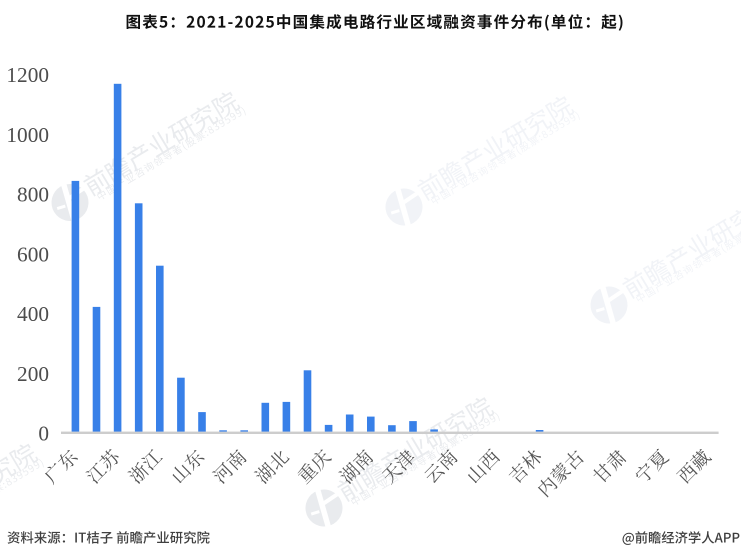  What do you see at coordinates (27, 135) in the screenshot?
I see `svg-text: 1000` at bounding box center [27, 135].